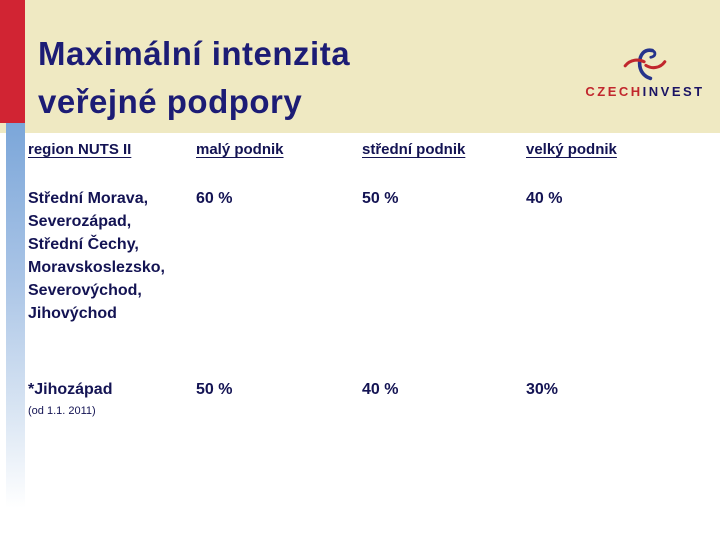  I want to click on region-line: Střední Čechy,, so click(83, 244).